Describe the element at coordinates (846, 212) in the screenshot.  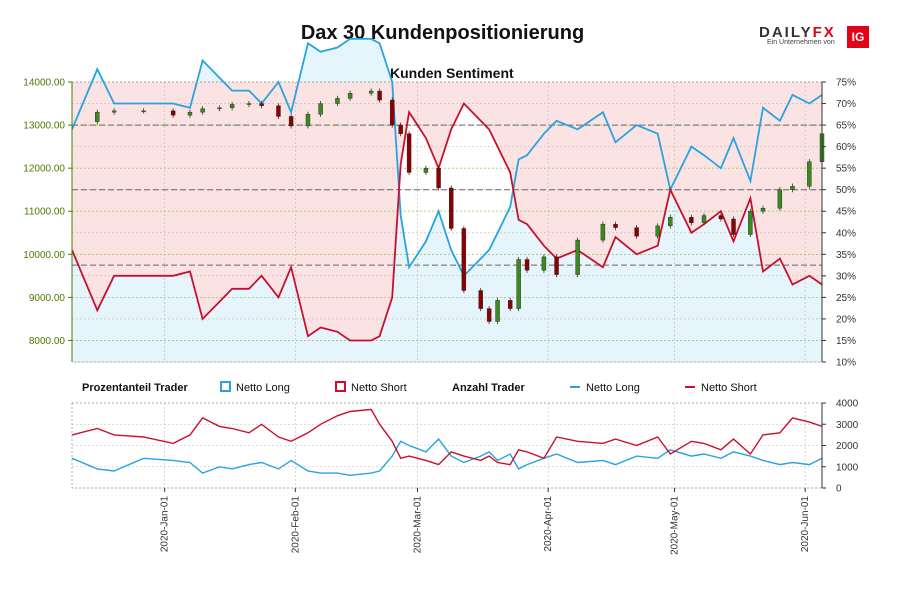
I see `pct-tick-label: 45%` at that location.